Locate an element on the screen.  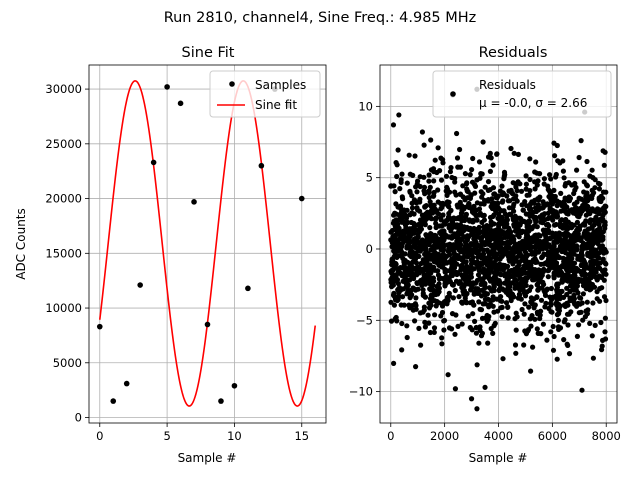
sine-fit-title: Sine Fit is located at coordinates (208, 53).